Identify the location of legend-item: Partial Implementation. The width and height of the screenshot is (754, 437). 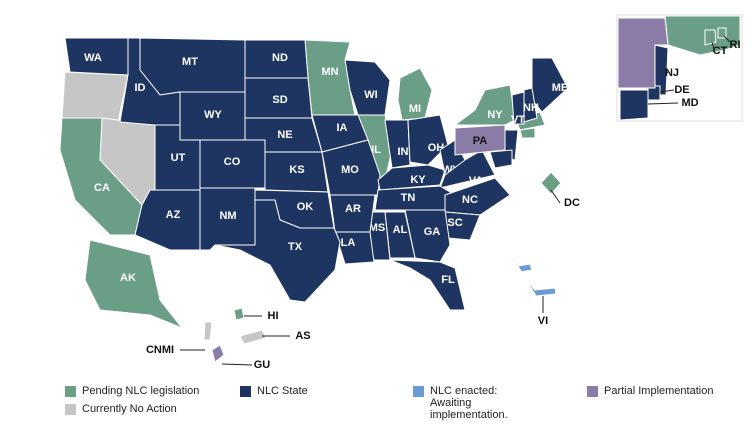
(667, 391).